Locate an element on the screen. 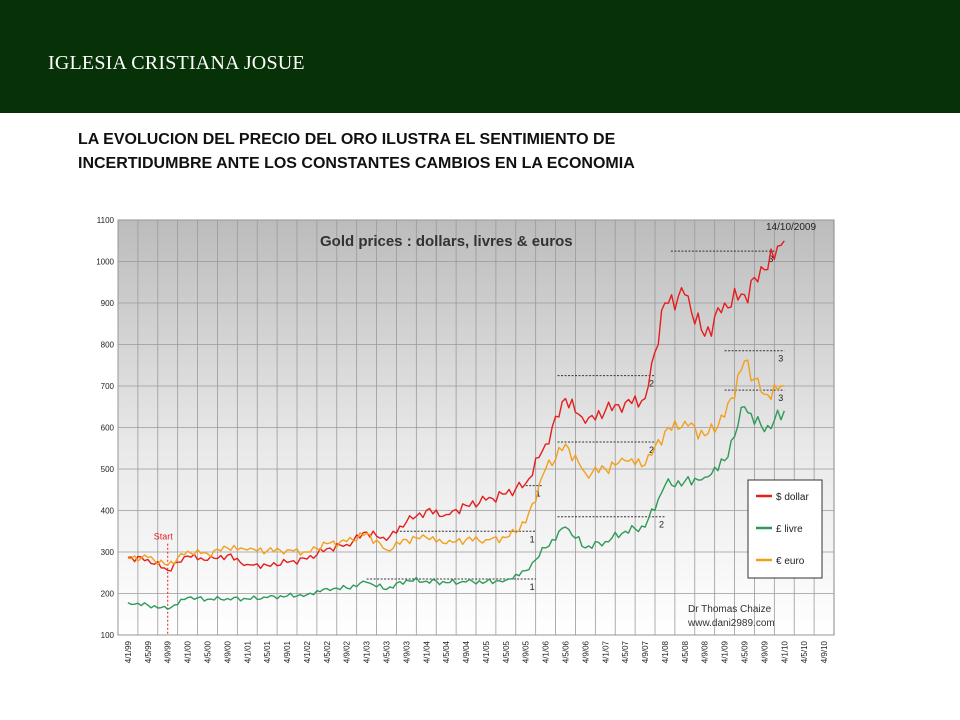  x-tick-label: 4/1/05 is located at coordinates (486, 651).